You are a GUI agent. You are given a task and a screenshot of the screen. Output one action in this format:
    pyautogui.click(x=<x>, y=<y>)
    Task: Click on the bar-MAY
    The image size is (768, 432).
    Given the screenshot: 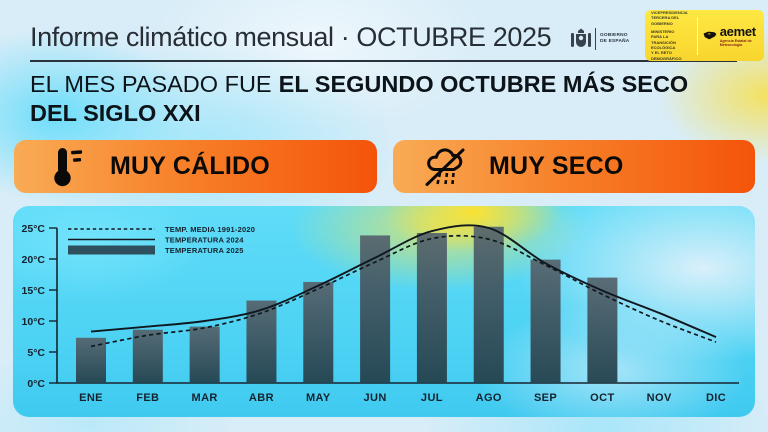 What is the action you would take?
    pyautogui.click(x=318, y=332)
    